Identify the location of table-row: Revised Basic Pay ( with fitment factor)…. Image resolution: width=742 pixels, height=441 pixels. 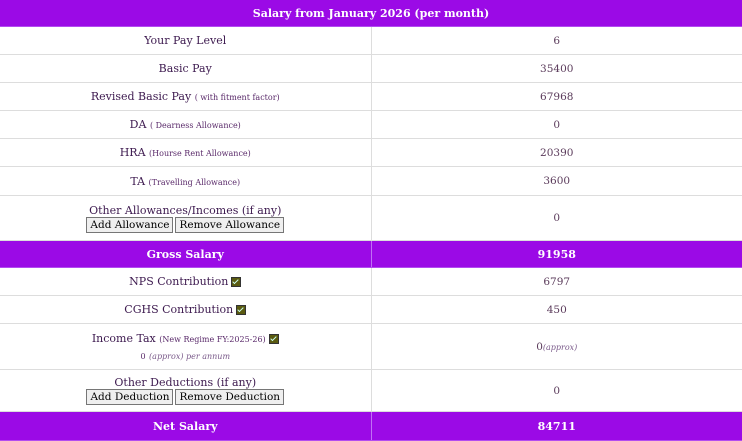
(371, 96).